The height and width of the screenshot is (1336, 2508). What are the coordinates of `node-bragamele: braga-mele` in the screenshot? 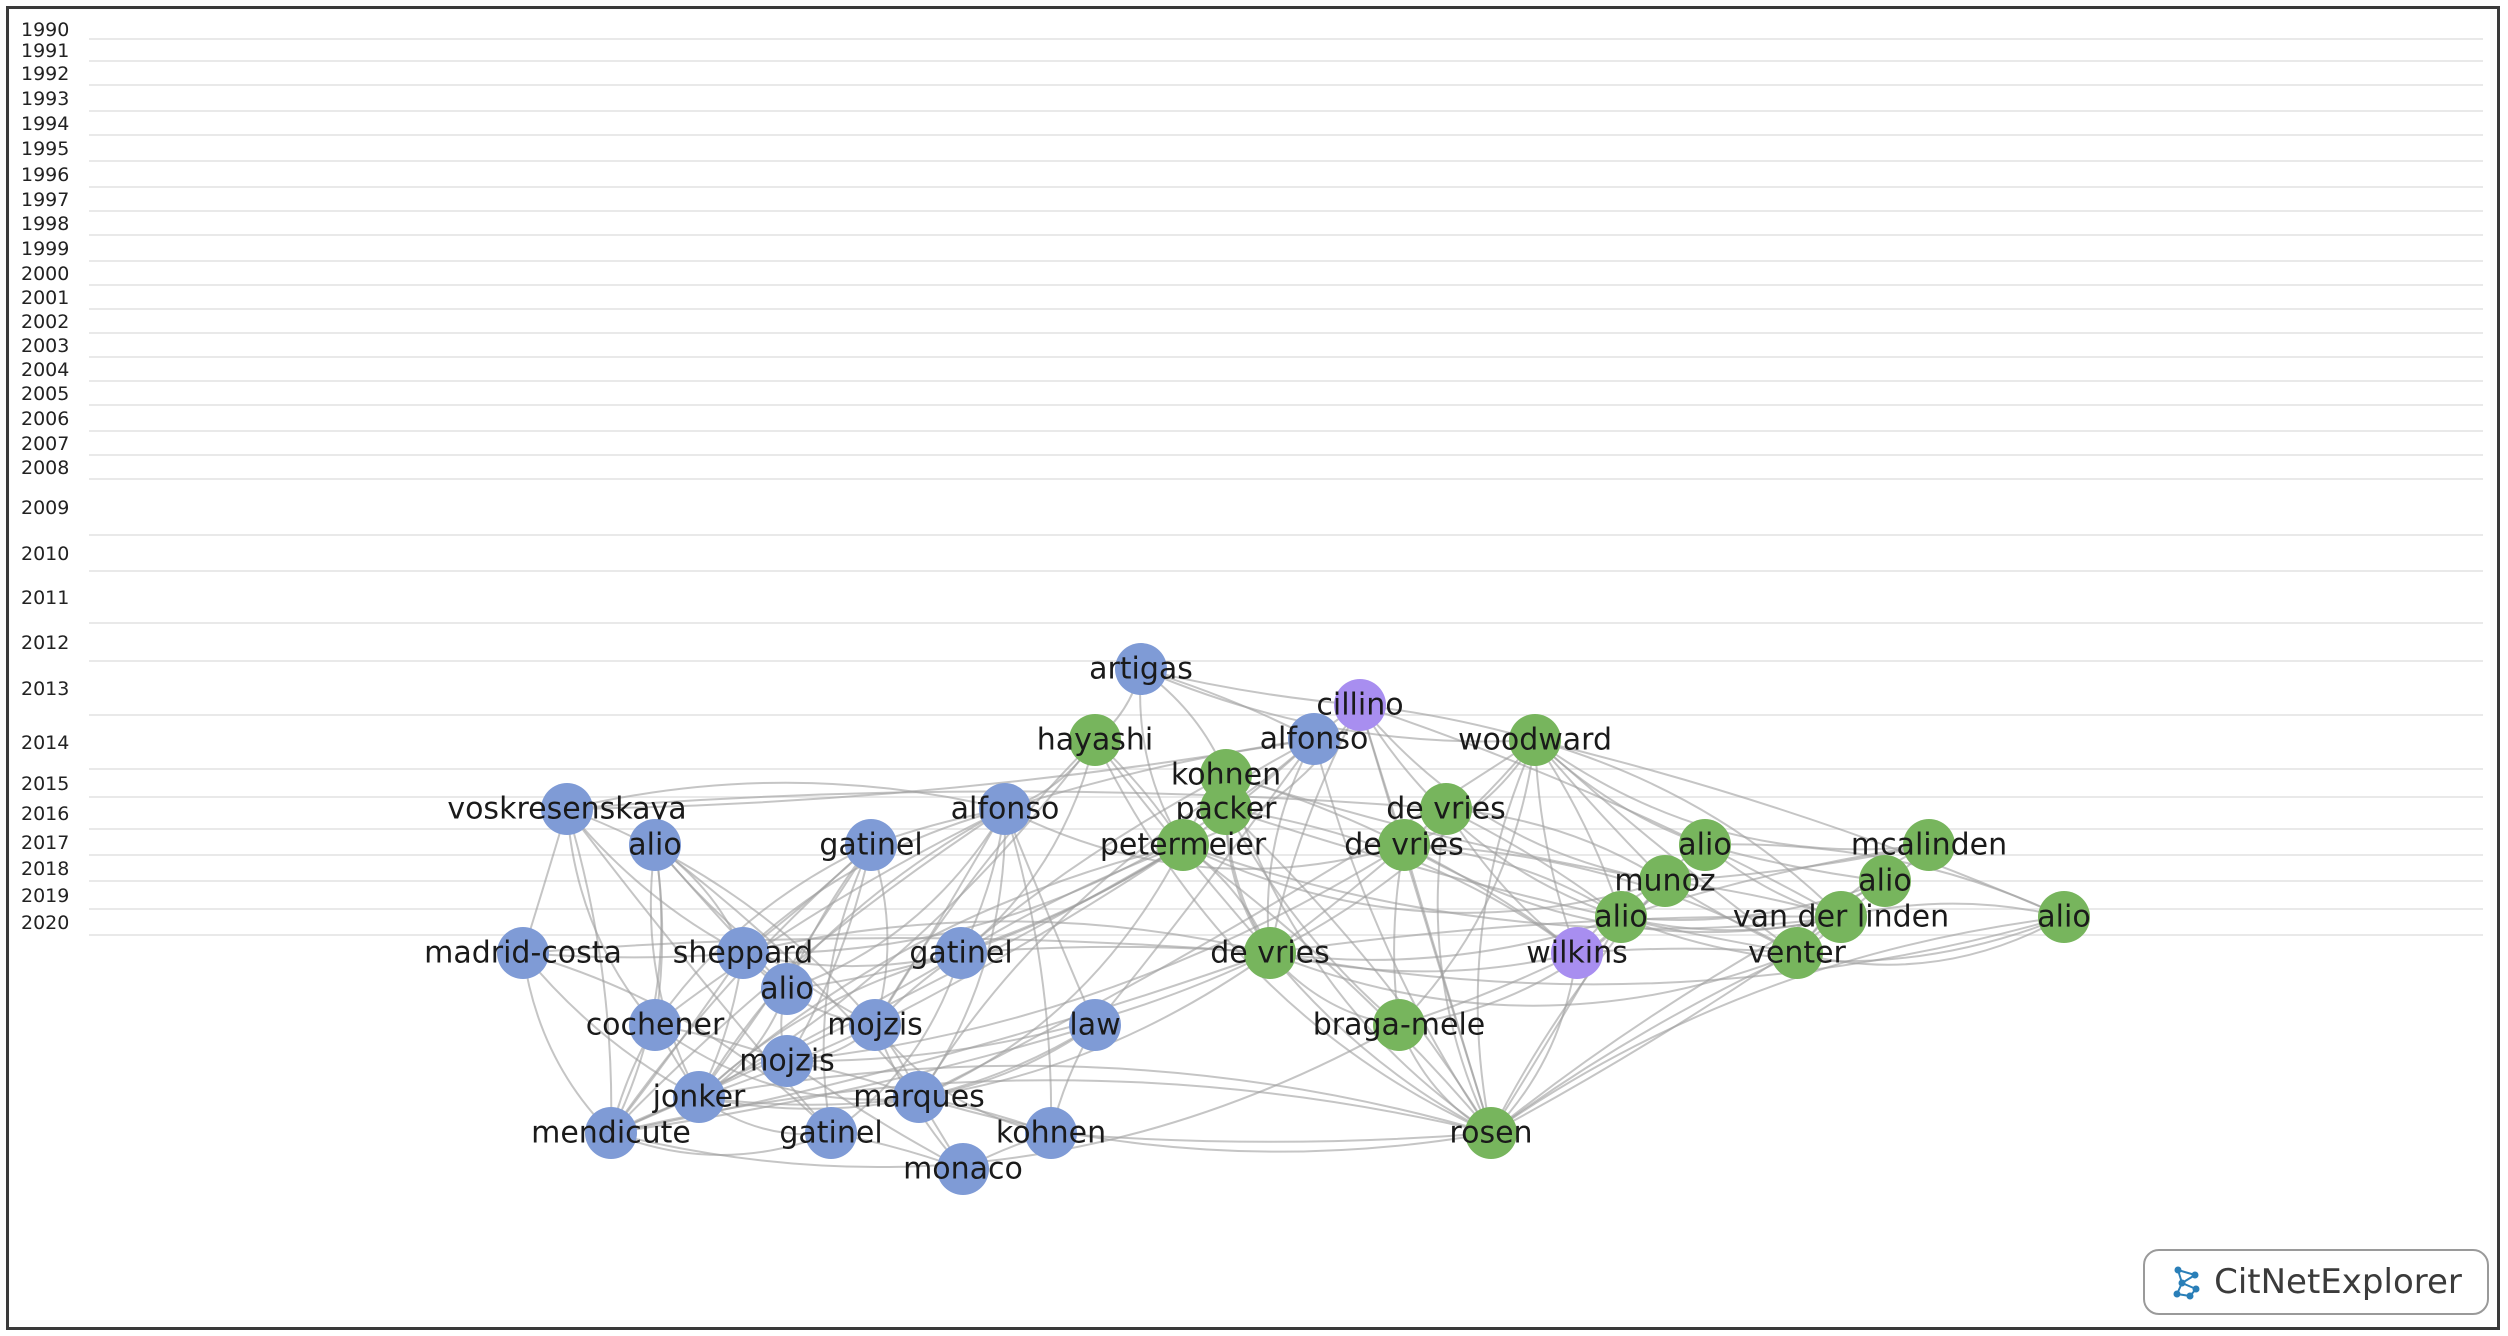 It's located at (1399, 1025).